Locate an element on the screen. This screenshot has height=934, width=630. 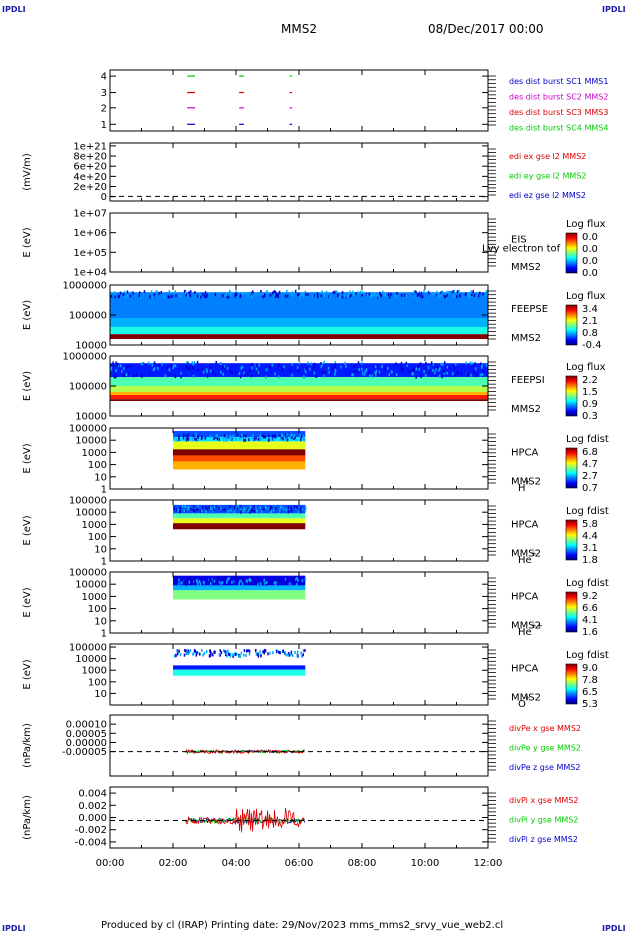
species-charge: + is located at coordinates (534, 554).